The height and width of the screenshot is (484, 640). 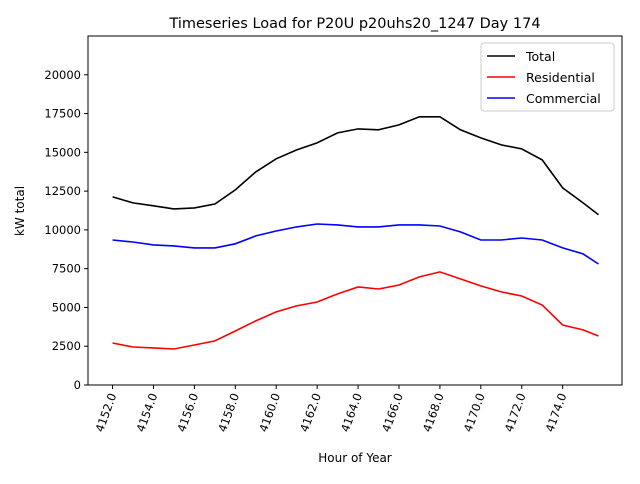 I want to click on x-tick-label: 4160.0, so click(x=269, y=412).